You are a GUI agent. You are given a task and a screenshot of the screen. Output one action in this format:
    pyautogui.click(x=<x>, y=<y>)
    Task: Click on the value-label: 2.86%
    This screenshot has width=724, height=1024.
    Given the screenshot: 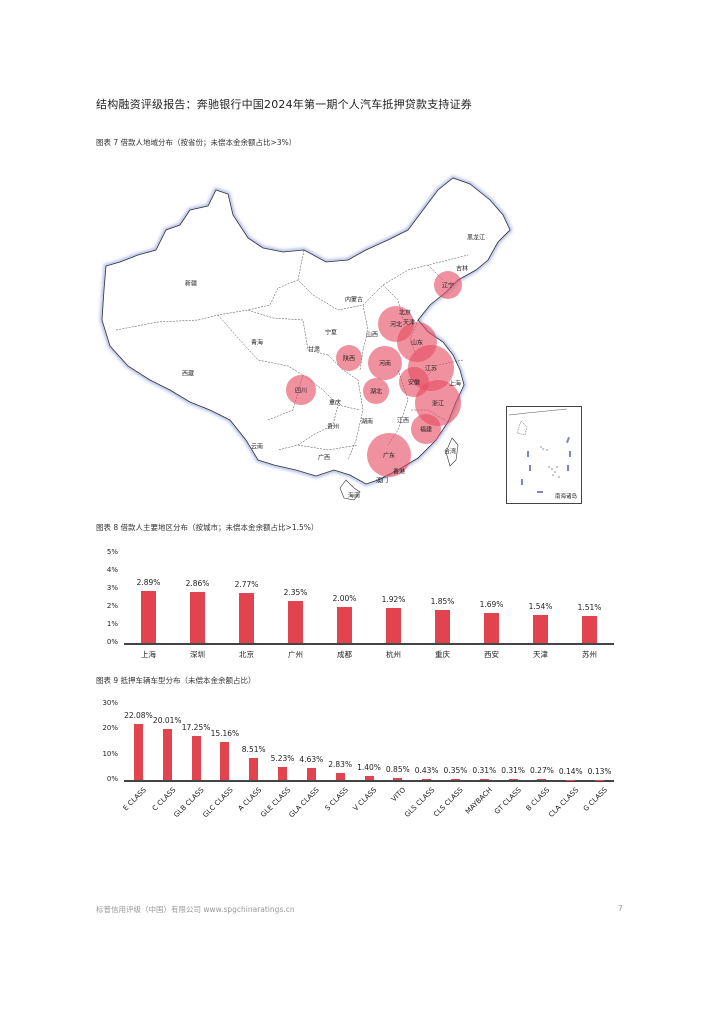 What is the action you would take?
    pyautogui.click(x=197, y=583)
    